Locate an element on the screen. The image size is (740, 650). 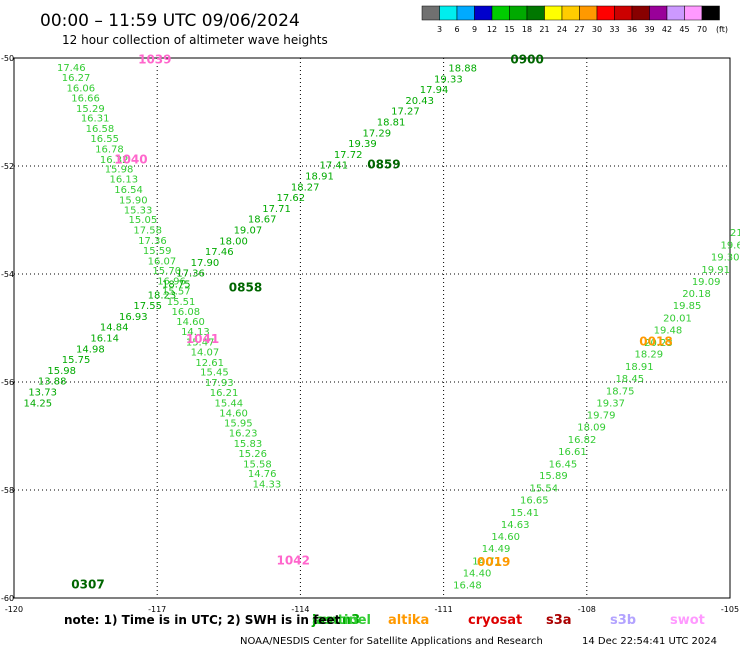
colorbar-label: 33 is located at coordinates (614, 29).